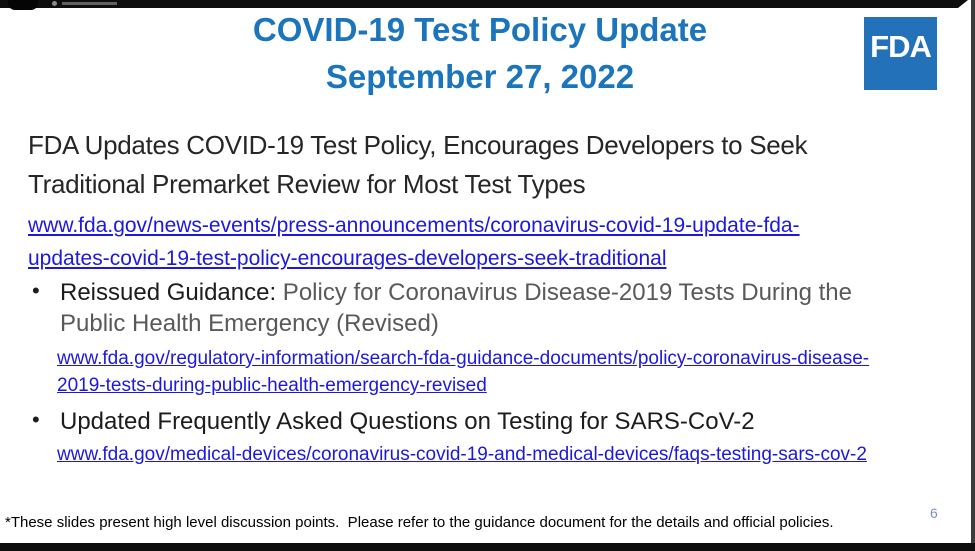  What do you see at coordinates (973, 275) in the screenshot?
I see `right-edge-strip` at bounding box center [973, 275].